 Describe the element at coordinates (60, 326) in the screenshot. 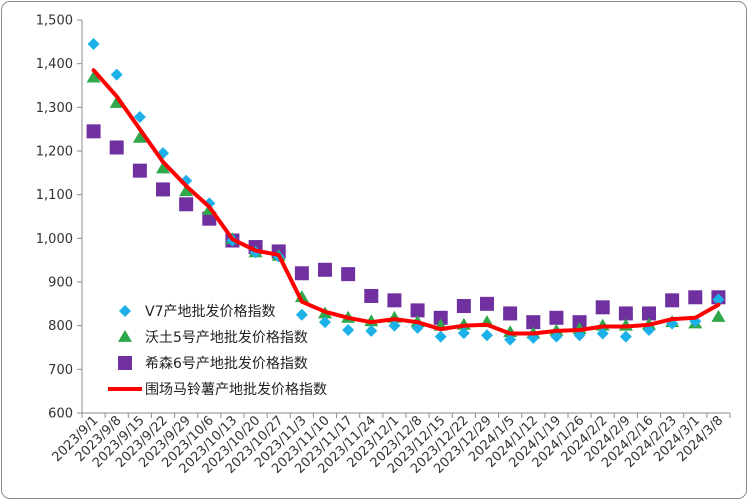

I see `y-tick-label: 800` at that location.